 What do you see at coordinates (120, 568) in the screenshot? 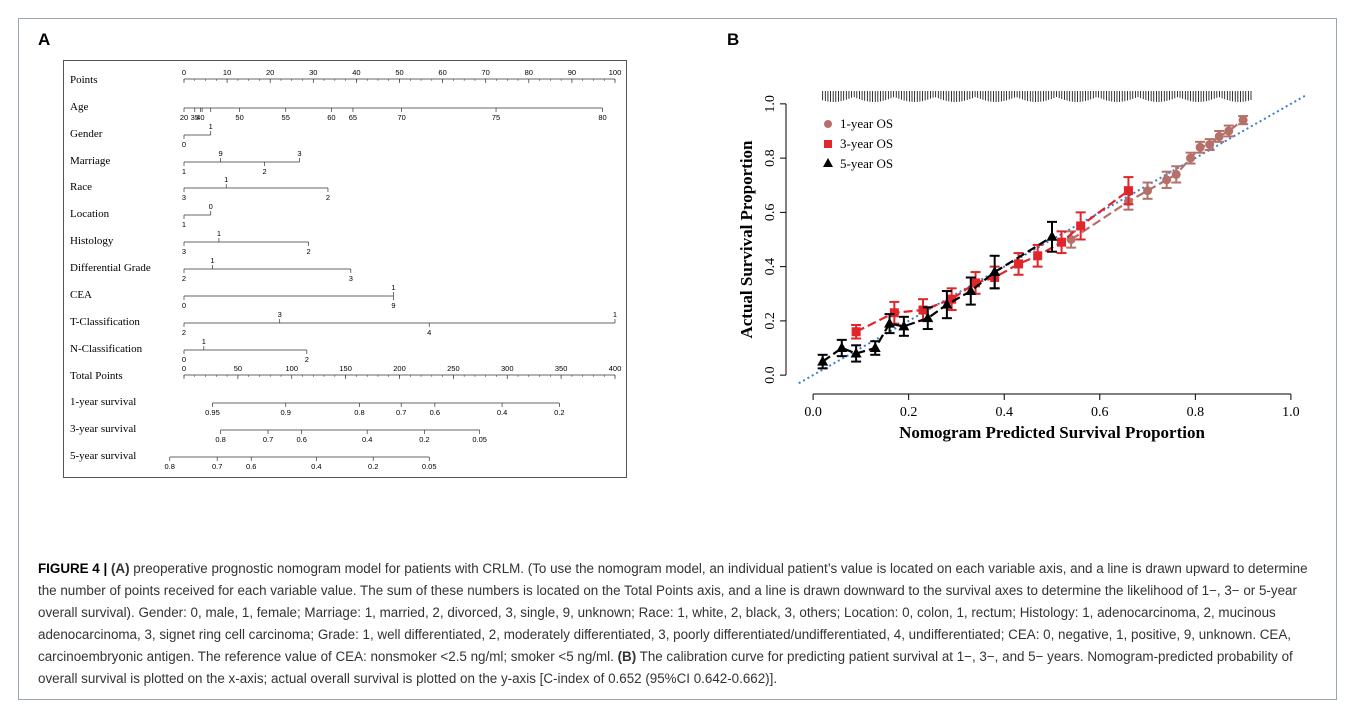
I see `caption-a-label: (A)` at bounding box center [120, 568].